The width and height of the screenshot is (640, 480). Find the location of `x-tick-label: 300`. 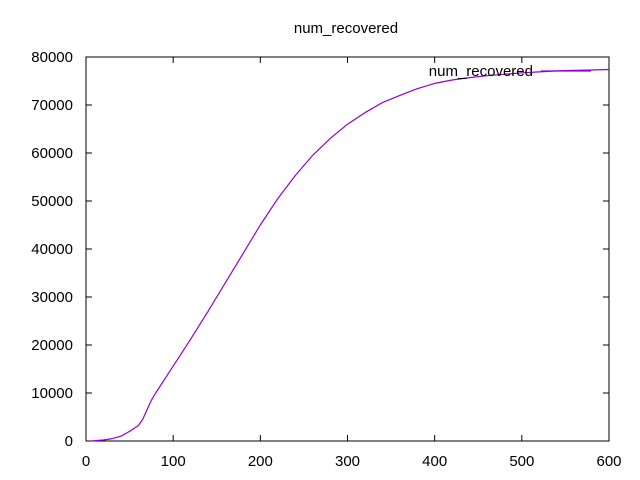

x-tick-label: 300 is located at coordinates (347, 461).